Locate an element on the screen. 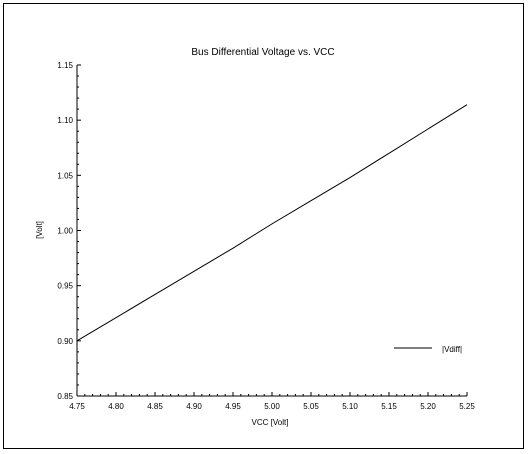 The image size is (530, 454). legend: |Vdiff| is located at coordinates (428, 349).